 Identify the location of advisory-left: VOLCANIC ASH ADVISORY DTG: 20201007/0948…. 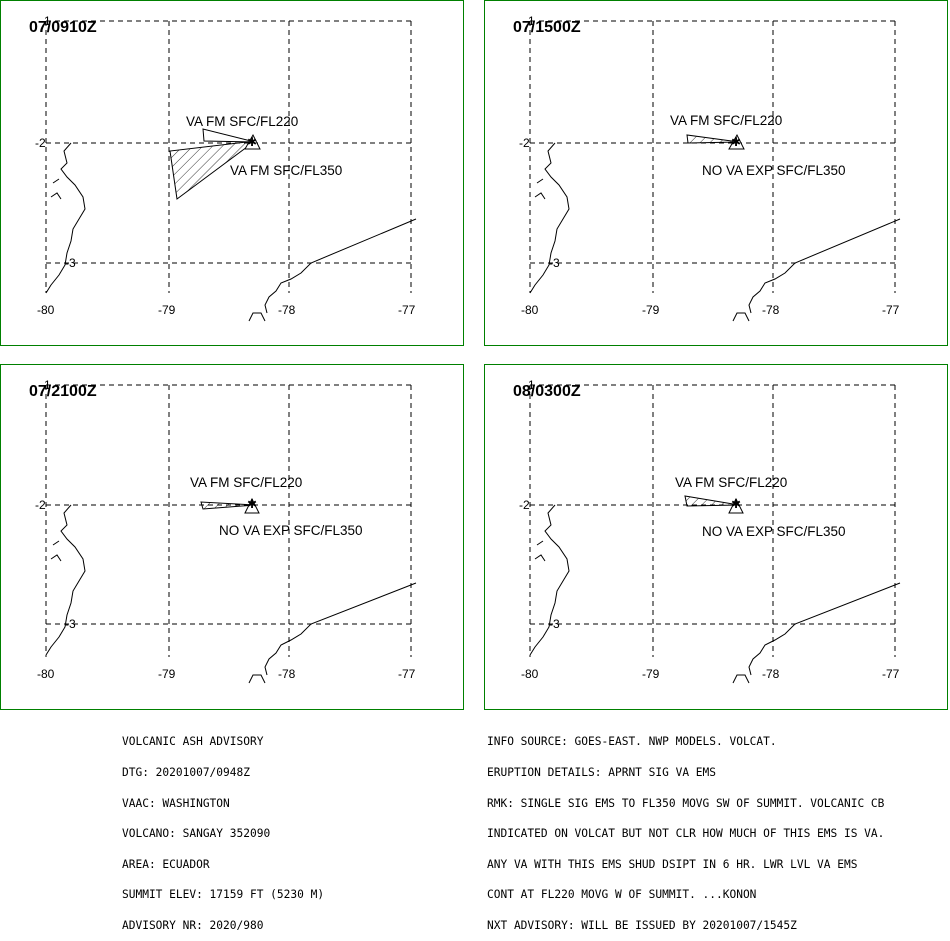
(223, 829).